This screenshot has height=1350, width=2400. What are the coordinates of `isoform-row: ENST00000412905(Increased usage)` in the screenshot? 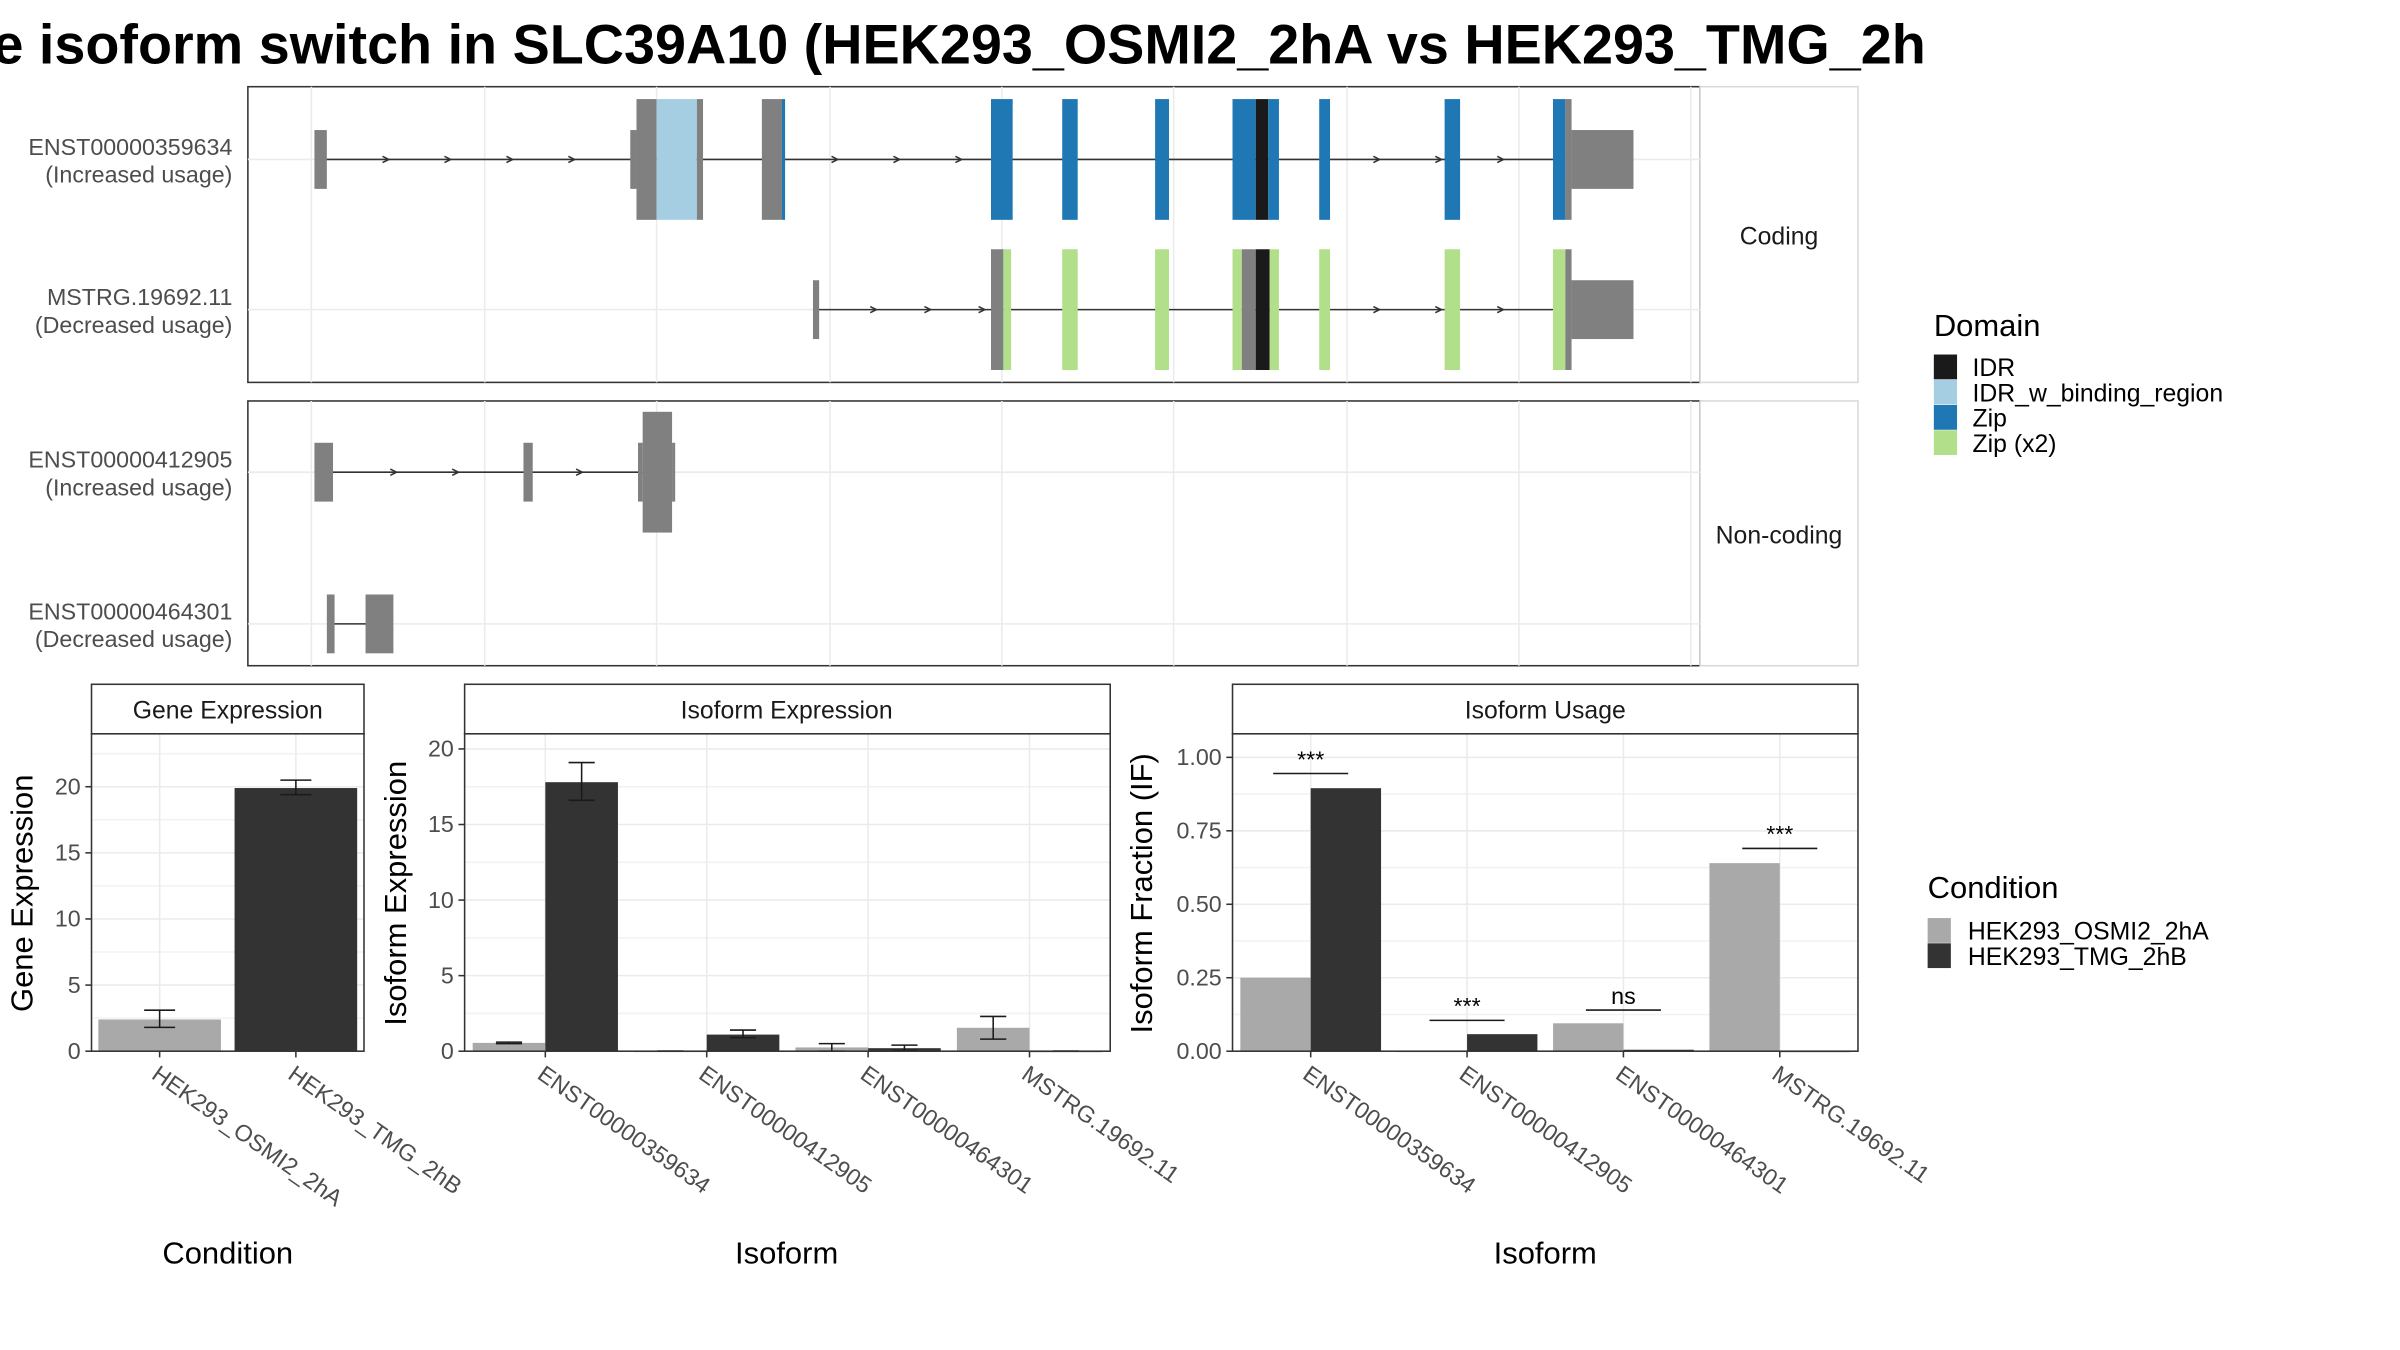 It's located at (352, 472).